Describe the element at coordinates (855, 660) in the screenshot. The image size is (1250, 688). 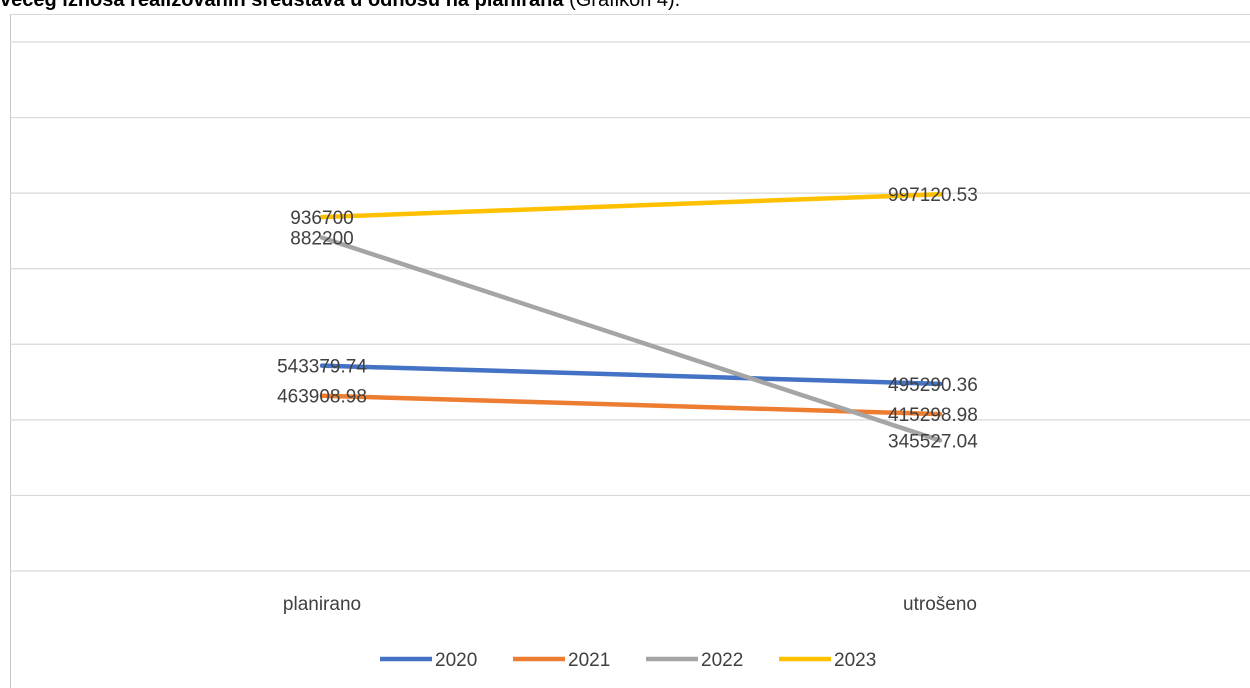
I see `legend-label: 2023` at that location.